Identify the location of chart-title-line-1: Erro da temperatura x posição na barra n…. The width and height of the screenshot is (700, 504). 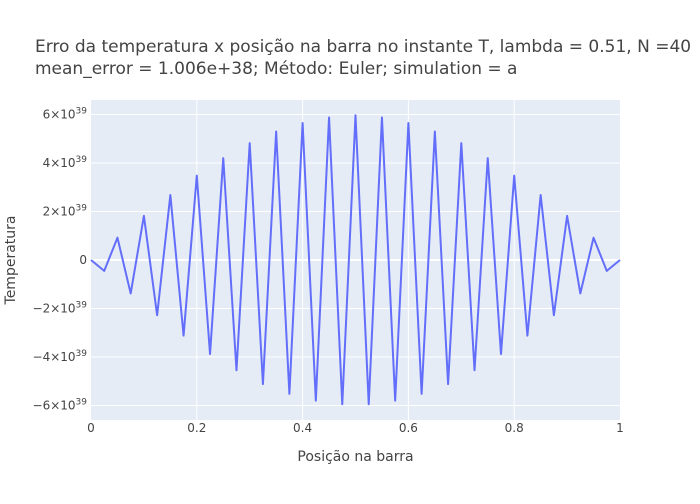
(363, 47).